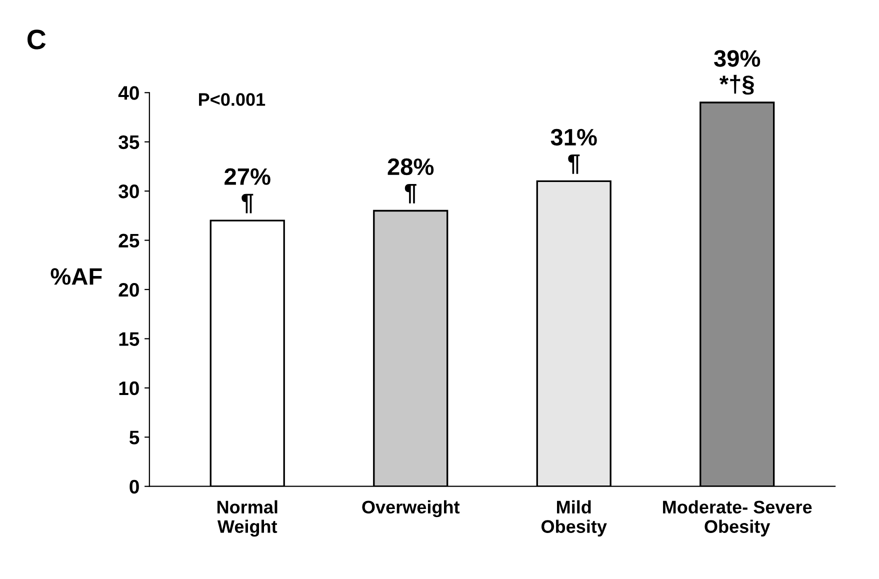  What do you see at coordinates (574, 518) in the screenshot?
I see `x-tick-label: Mild Obesity` at bounding box center [574, 518].